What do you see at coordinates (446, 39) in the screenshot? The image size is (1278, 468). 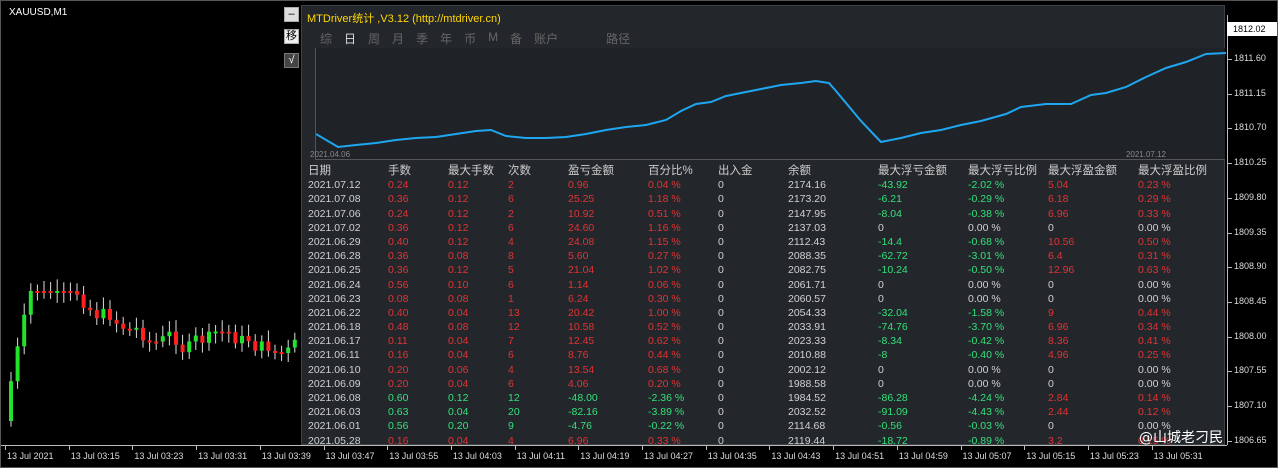 I see `tab-5: 年` at bounding box center [446, 39].